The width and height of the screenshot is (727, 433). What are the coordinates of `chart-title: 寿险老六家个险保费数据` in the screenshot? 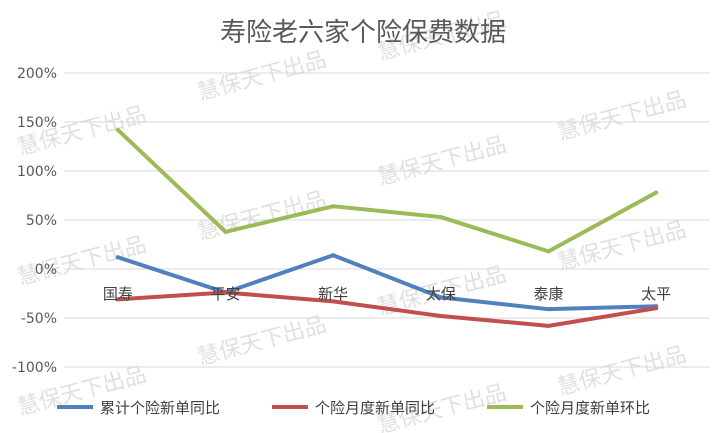 It's located at (363, 33).